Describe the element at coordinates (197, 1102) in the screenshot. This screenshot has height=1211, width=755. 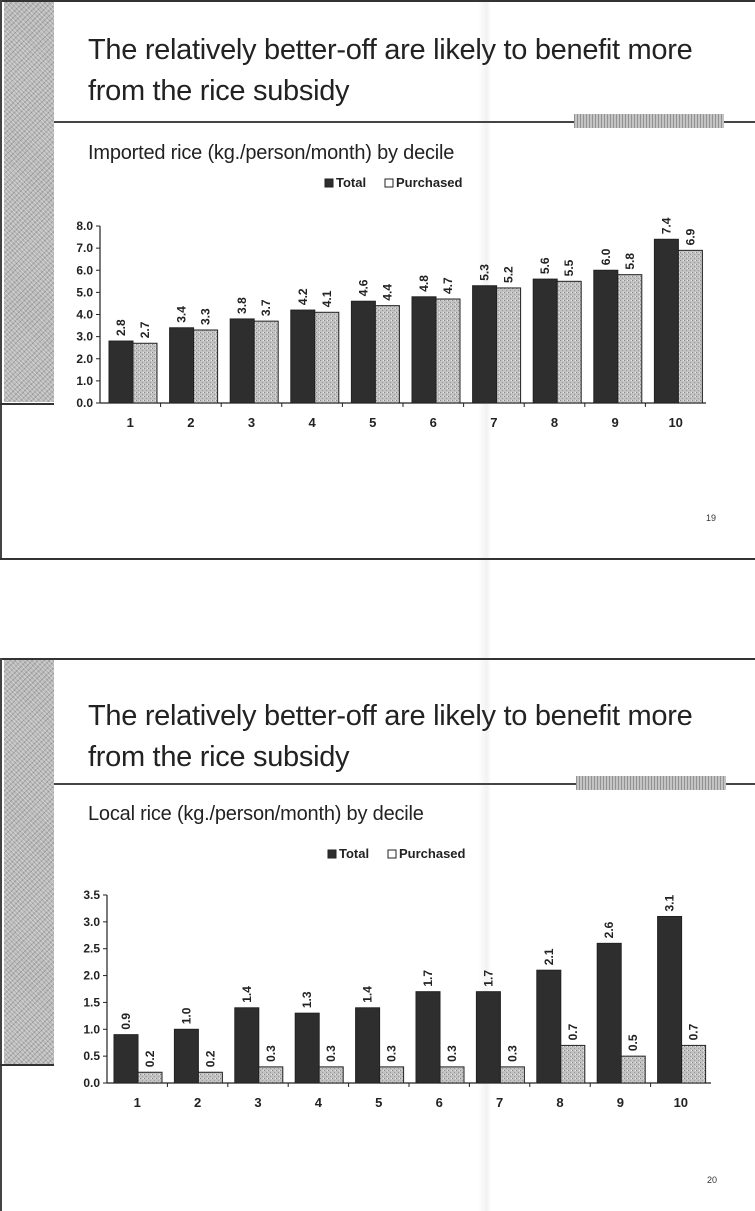
I see `x-tick-label: 2` at that location.